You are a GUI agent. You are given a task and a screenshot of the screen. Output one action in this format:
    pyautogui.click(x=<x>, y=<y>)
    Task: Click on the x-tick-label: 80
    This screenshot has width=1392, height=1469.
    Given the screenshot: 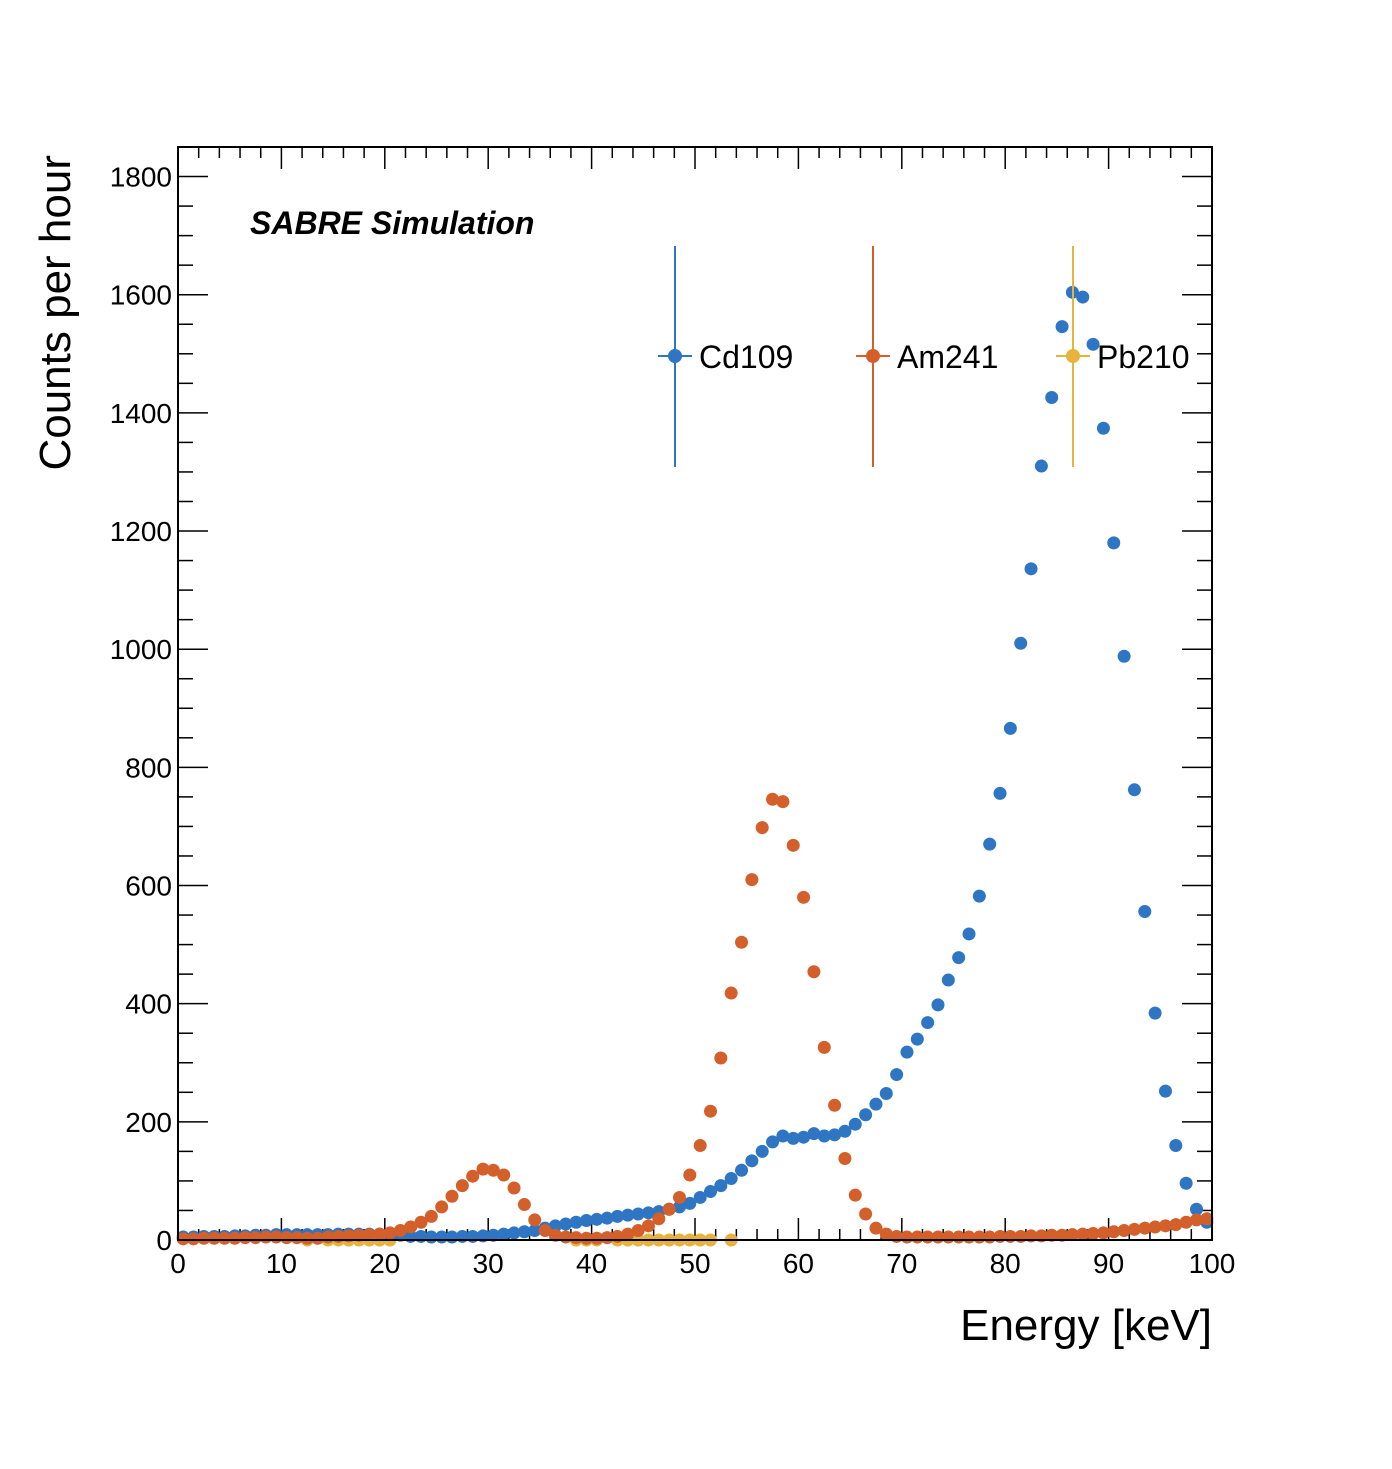 What is the action you would take?
    pyautogui.click(x=1005, y=1263)
    